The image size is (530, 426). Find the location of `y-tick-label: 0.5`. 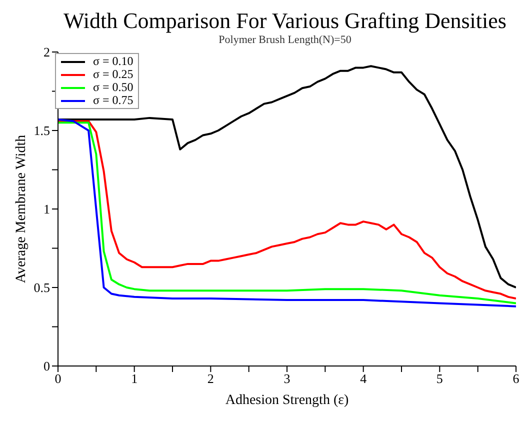

y-tick-label: 0.5 is located at coordinates (42, 288).